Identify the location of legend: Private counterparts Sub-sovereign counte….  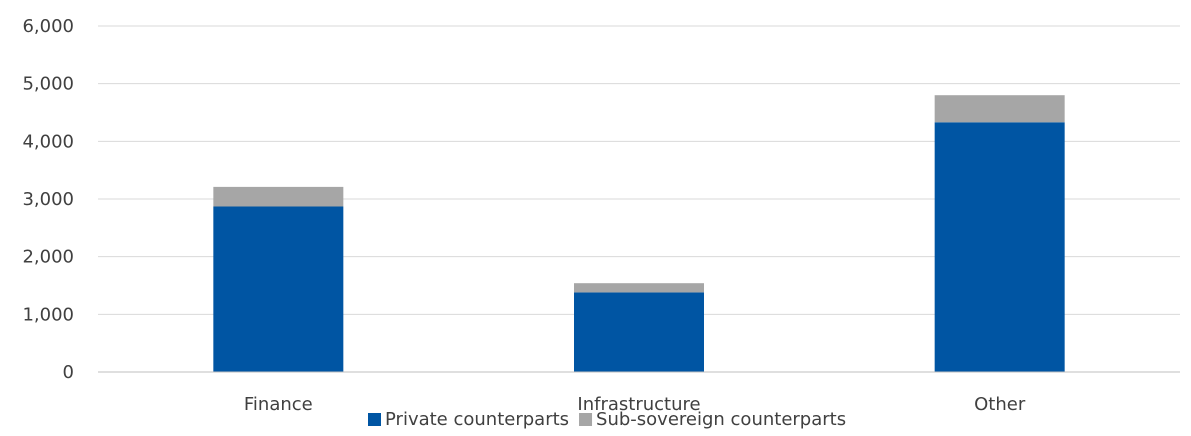
(607, 419).